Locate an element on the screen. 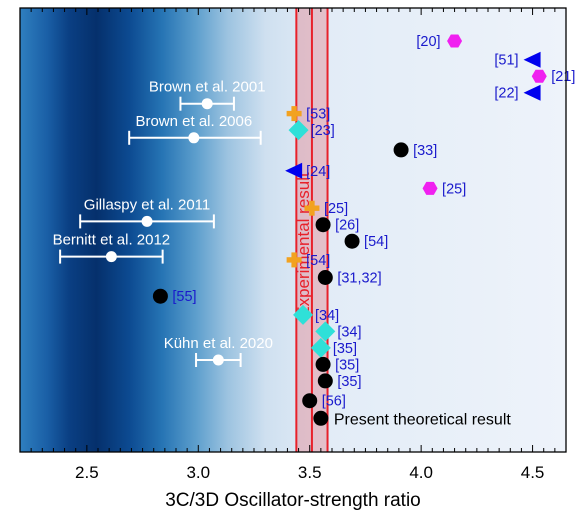 The height and width of the screenshot is (526, 576). experiment-label: Brown et al. 2001 is located at coordinates (207, 87).